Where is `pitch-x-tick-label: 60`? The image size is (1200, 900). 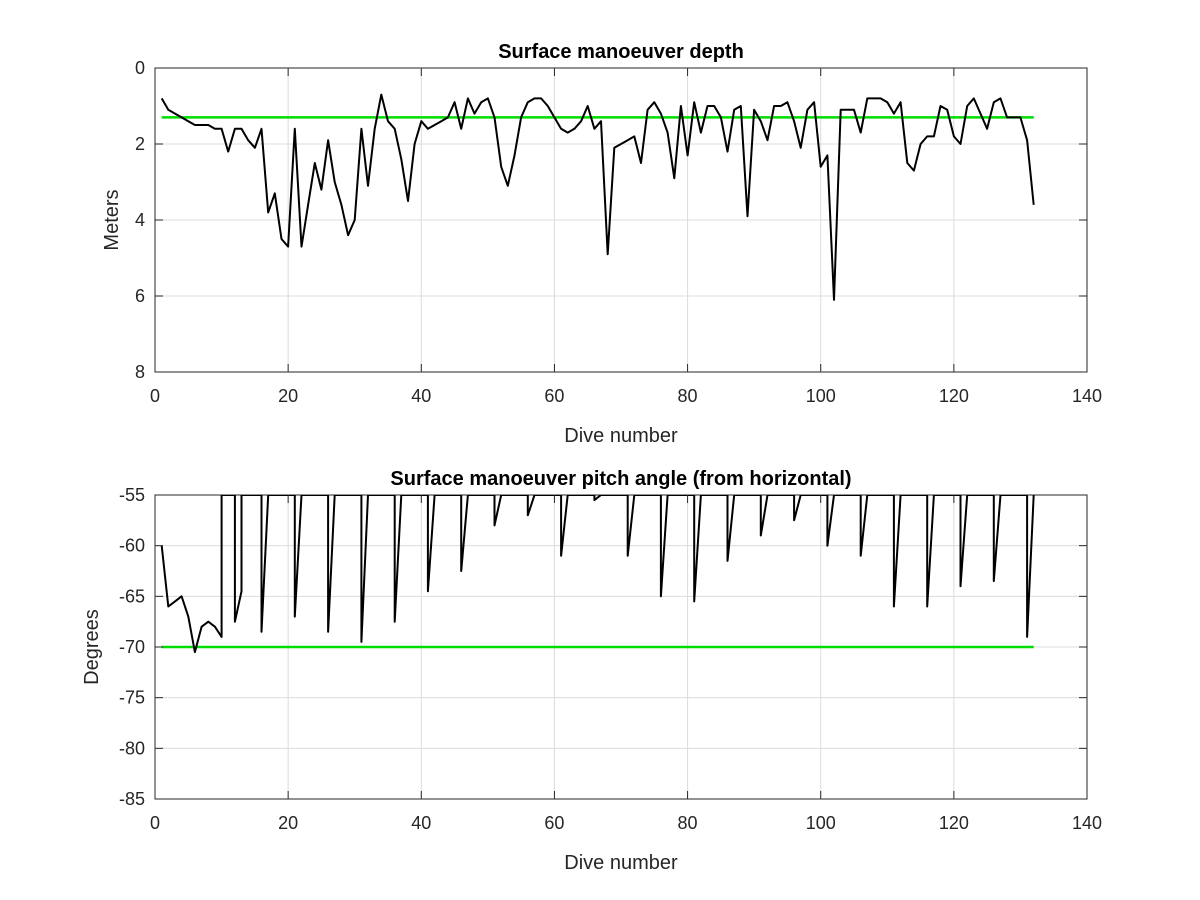 pitch-x-tick-label: 60 is located at coordinates (554, 823).